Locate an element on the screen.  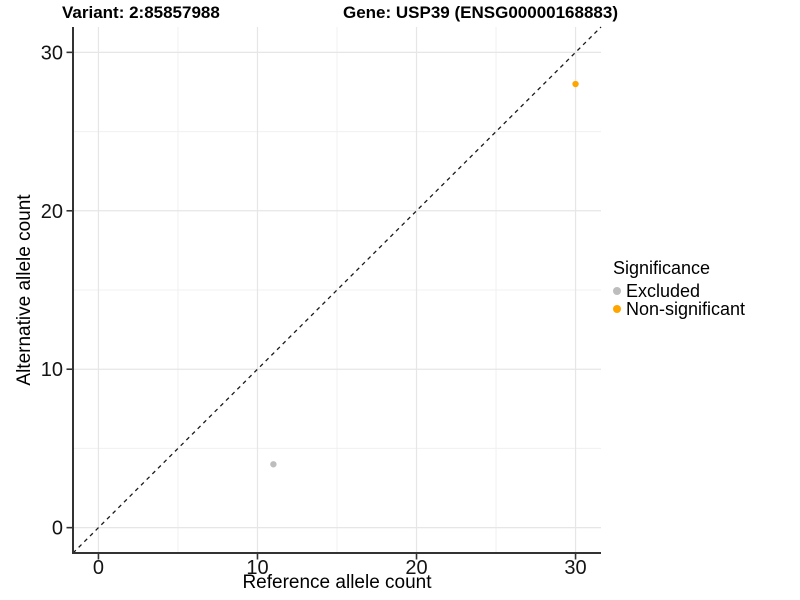
x-tick-label: 20 is located at coordinates (416, 568).